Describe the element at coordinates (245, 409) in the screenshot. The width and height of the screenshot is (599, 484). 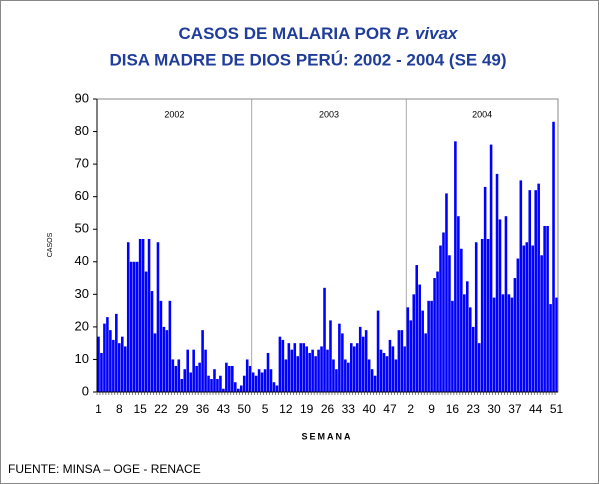
I see `x-tick-label: 50` at that location.